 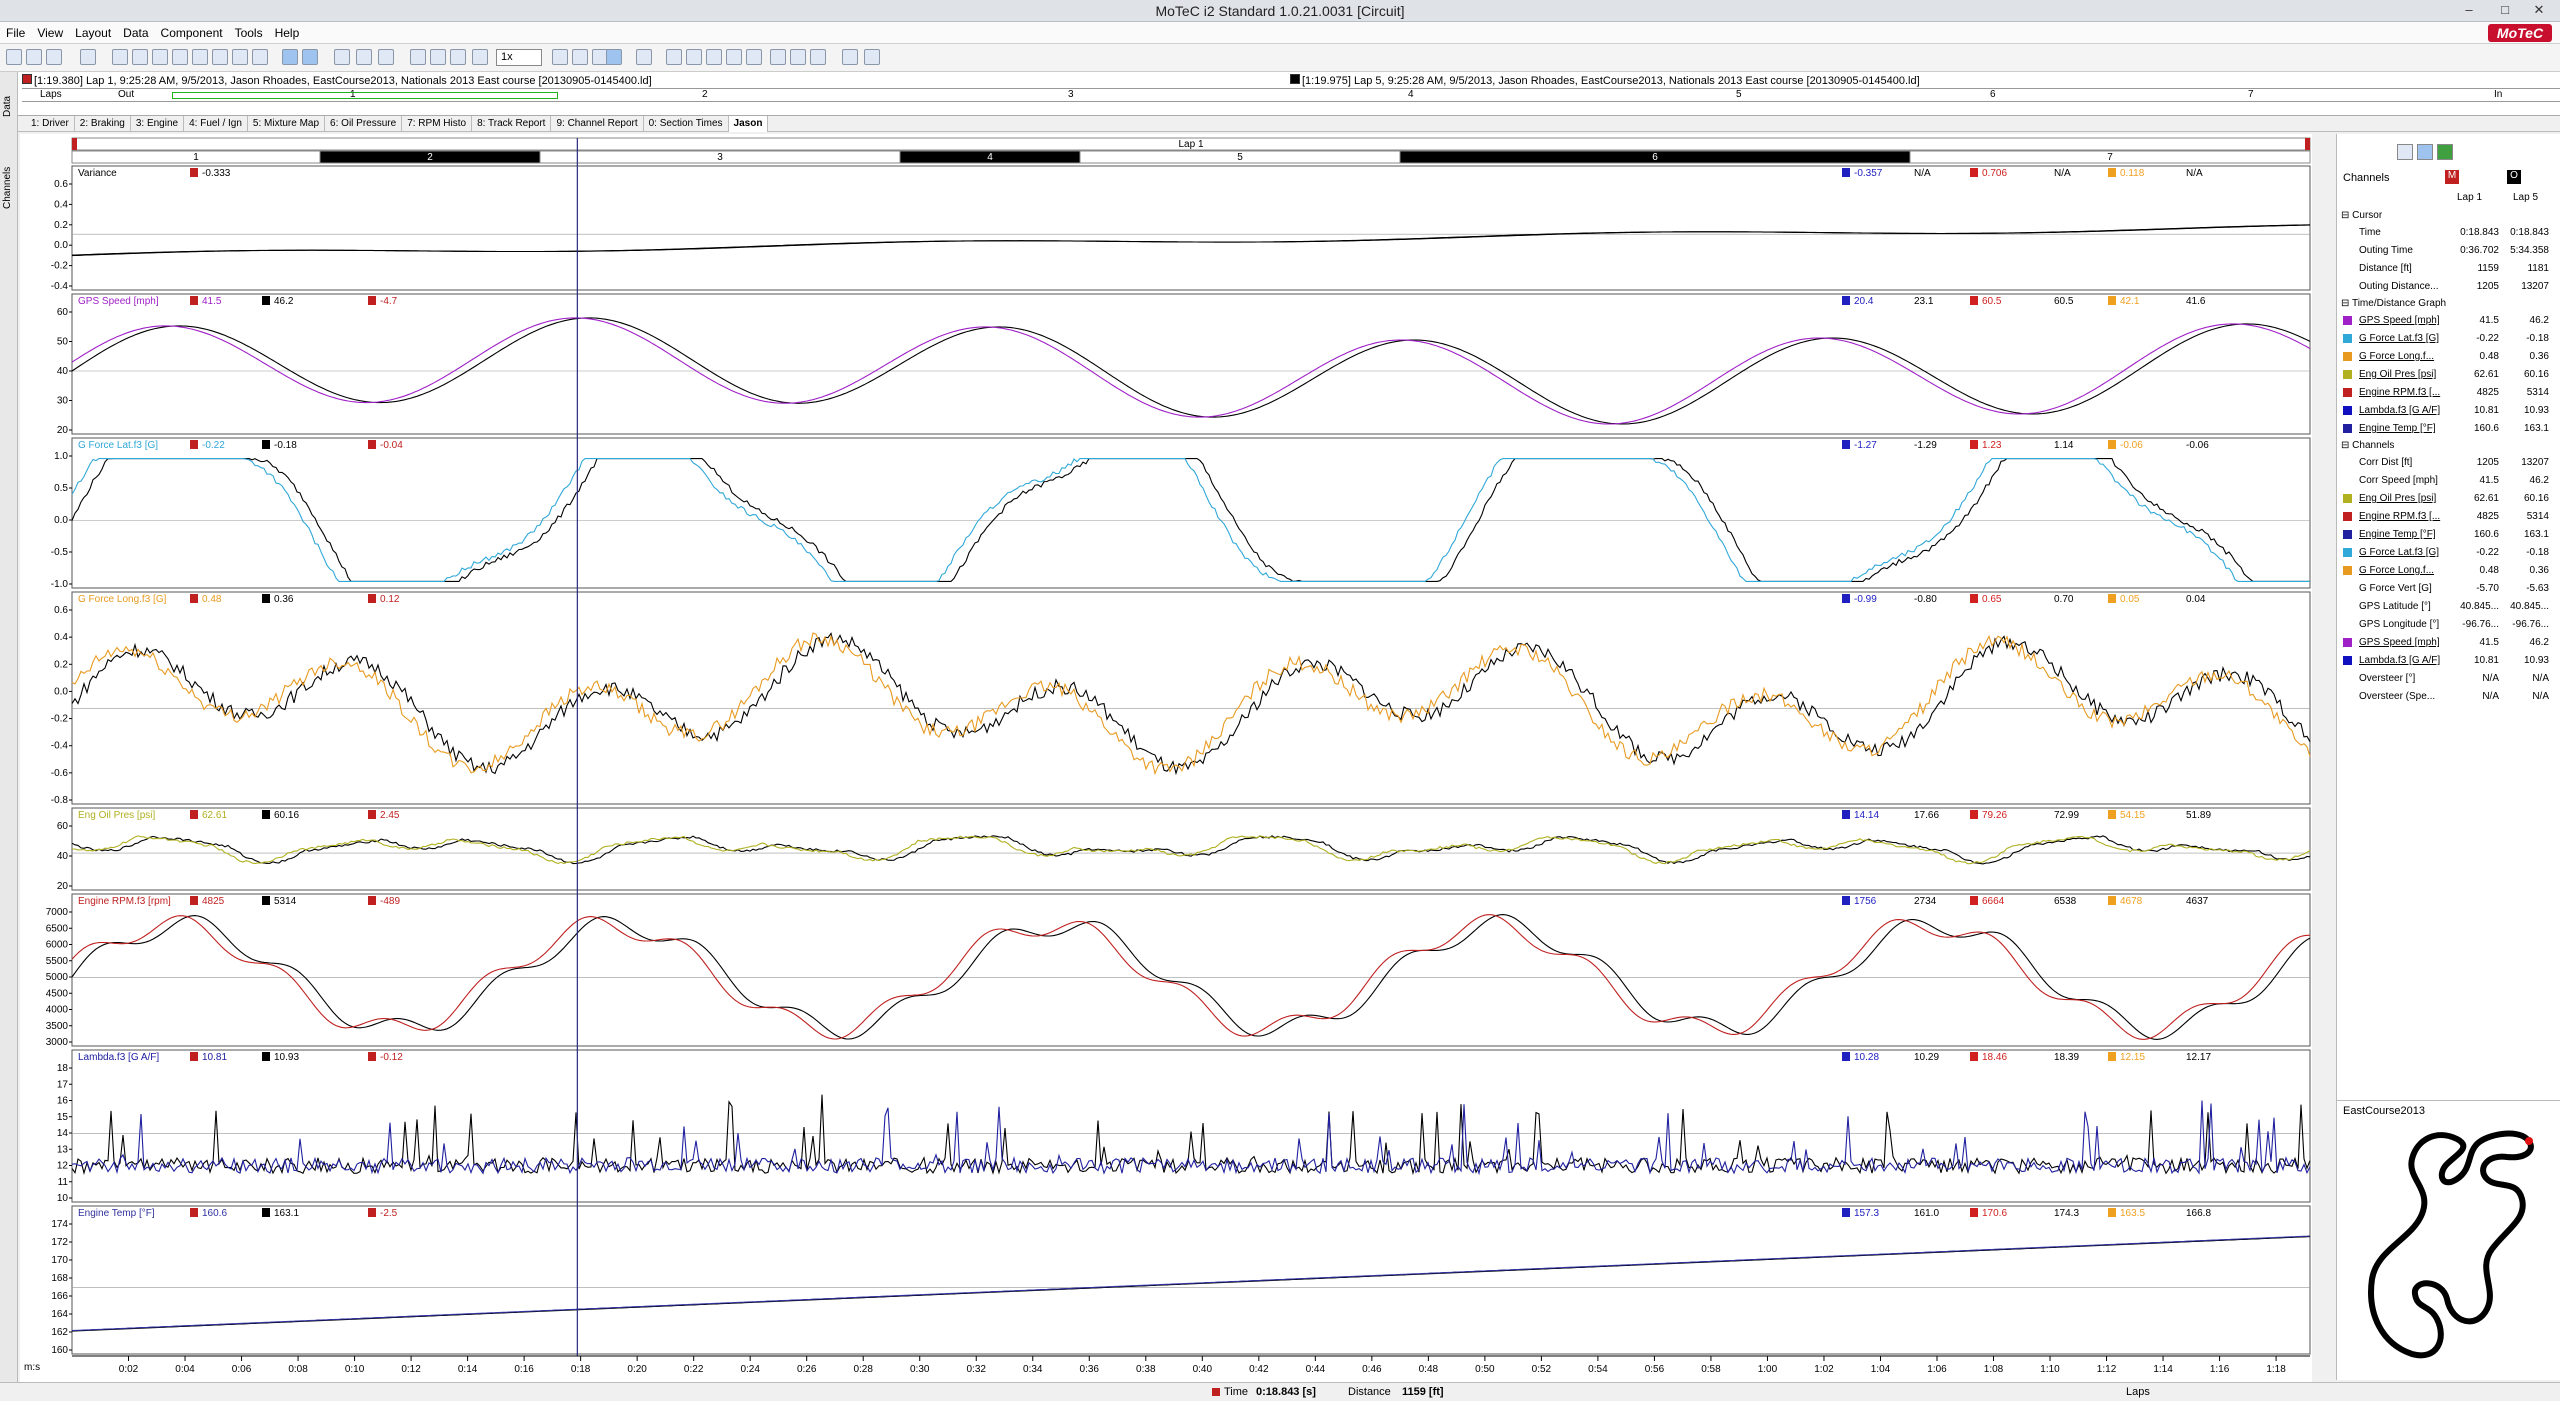 I want to click on layer-icon, so click(x=310, y=57).